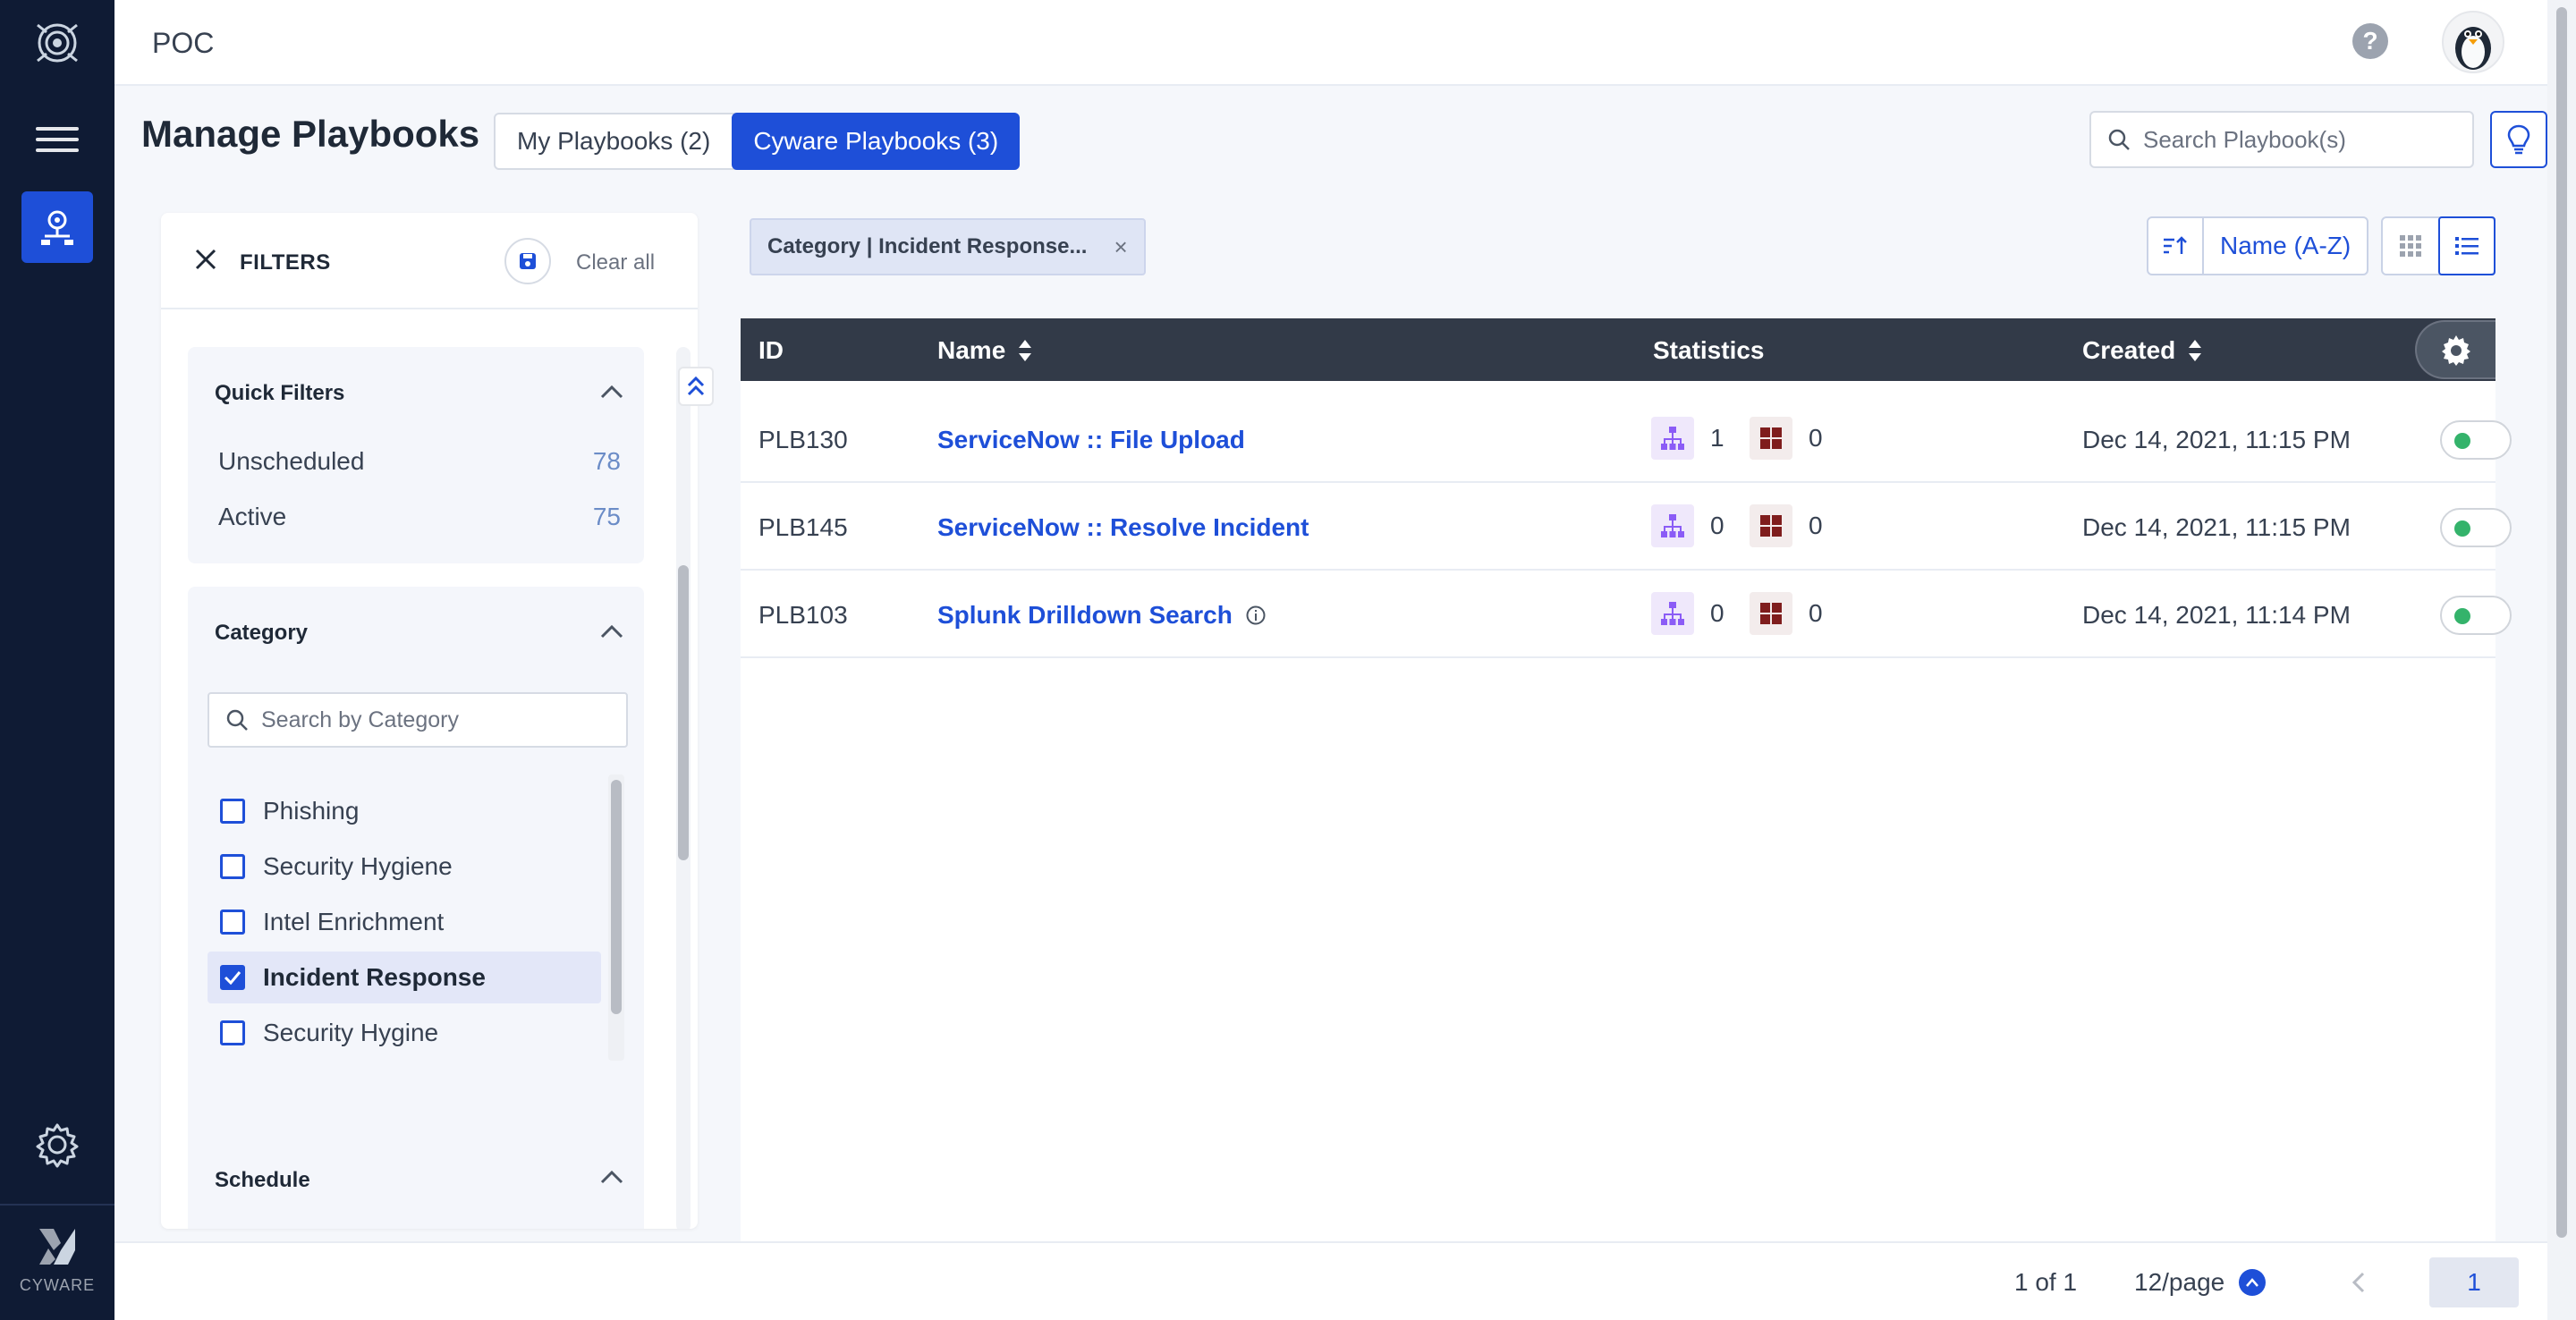  I want to click on category-item-phishing: Phishing, so click(404, 811).